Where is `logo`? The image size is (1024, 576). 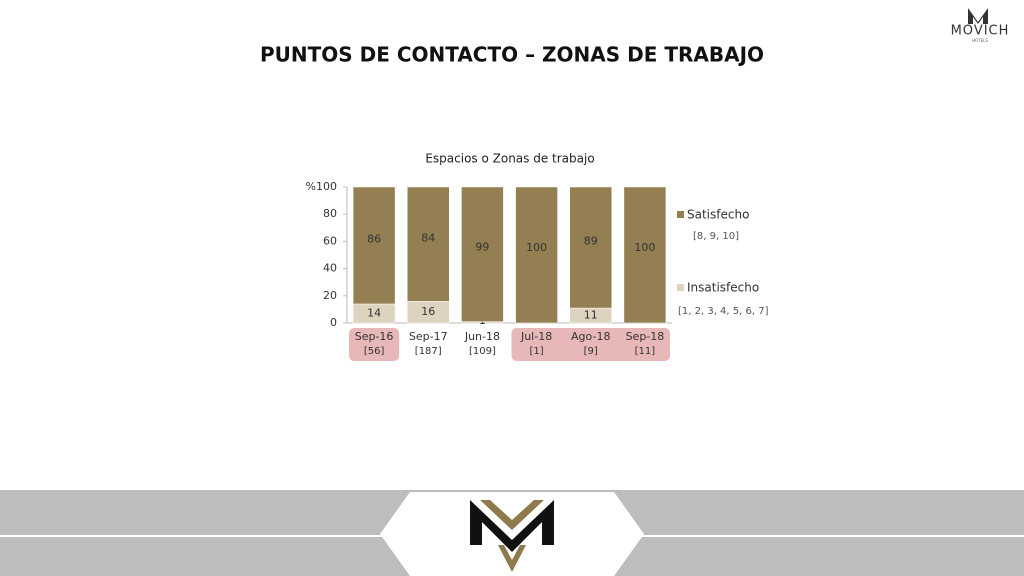
logo is located at coordinates (978, 16).